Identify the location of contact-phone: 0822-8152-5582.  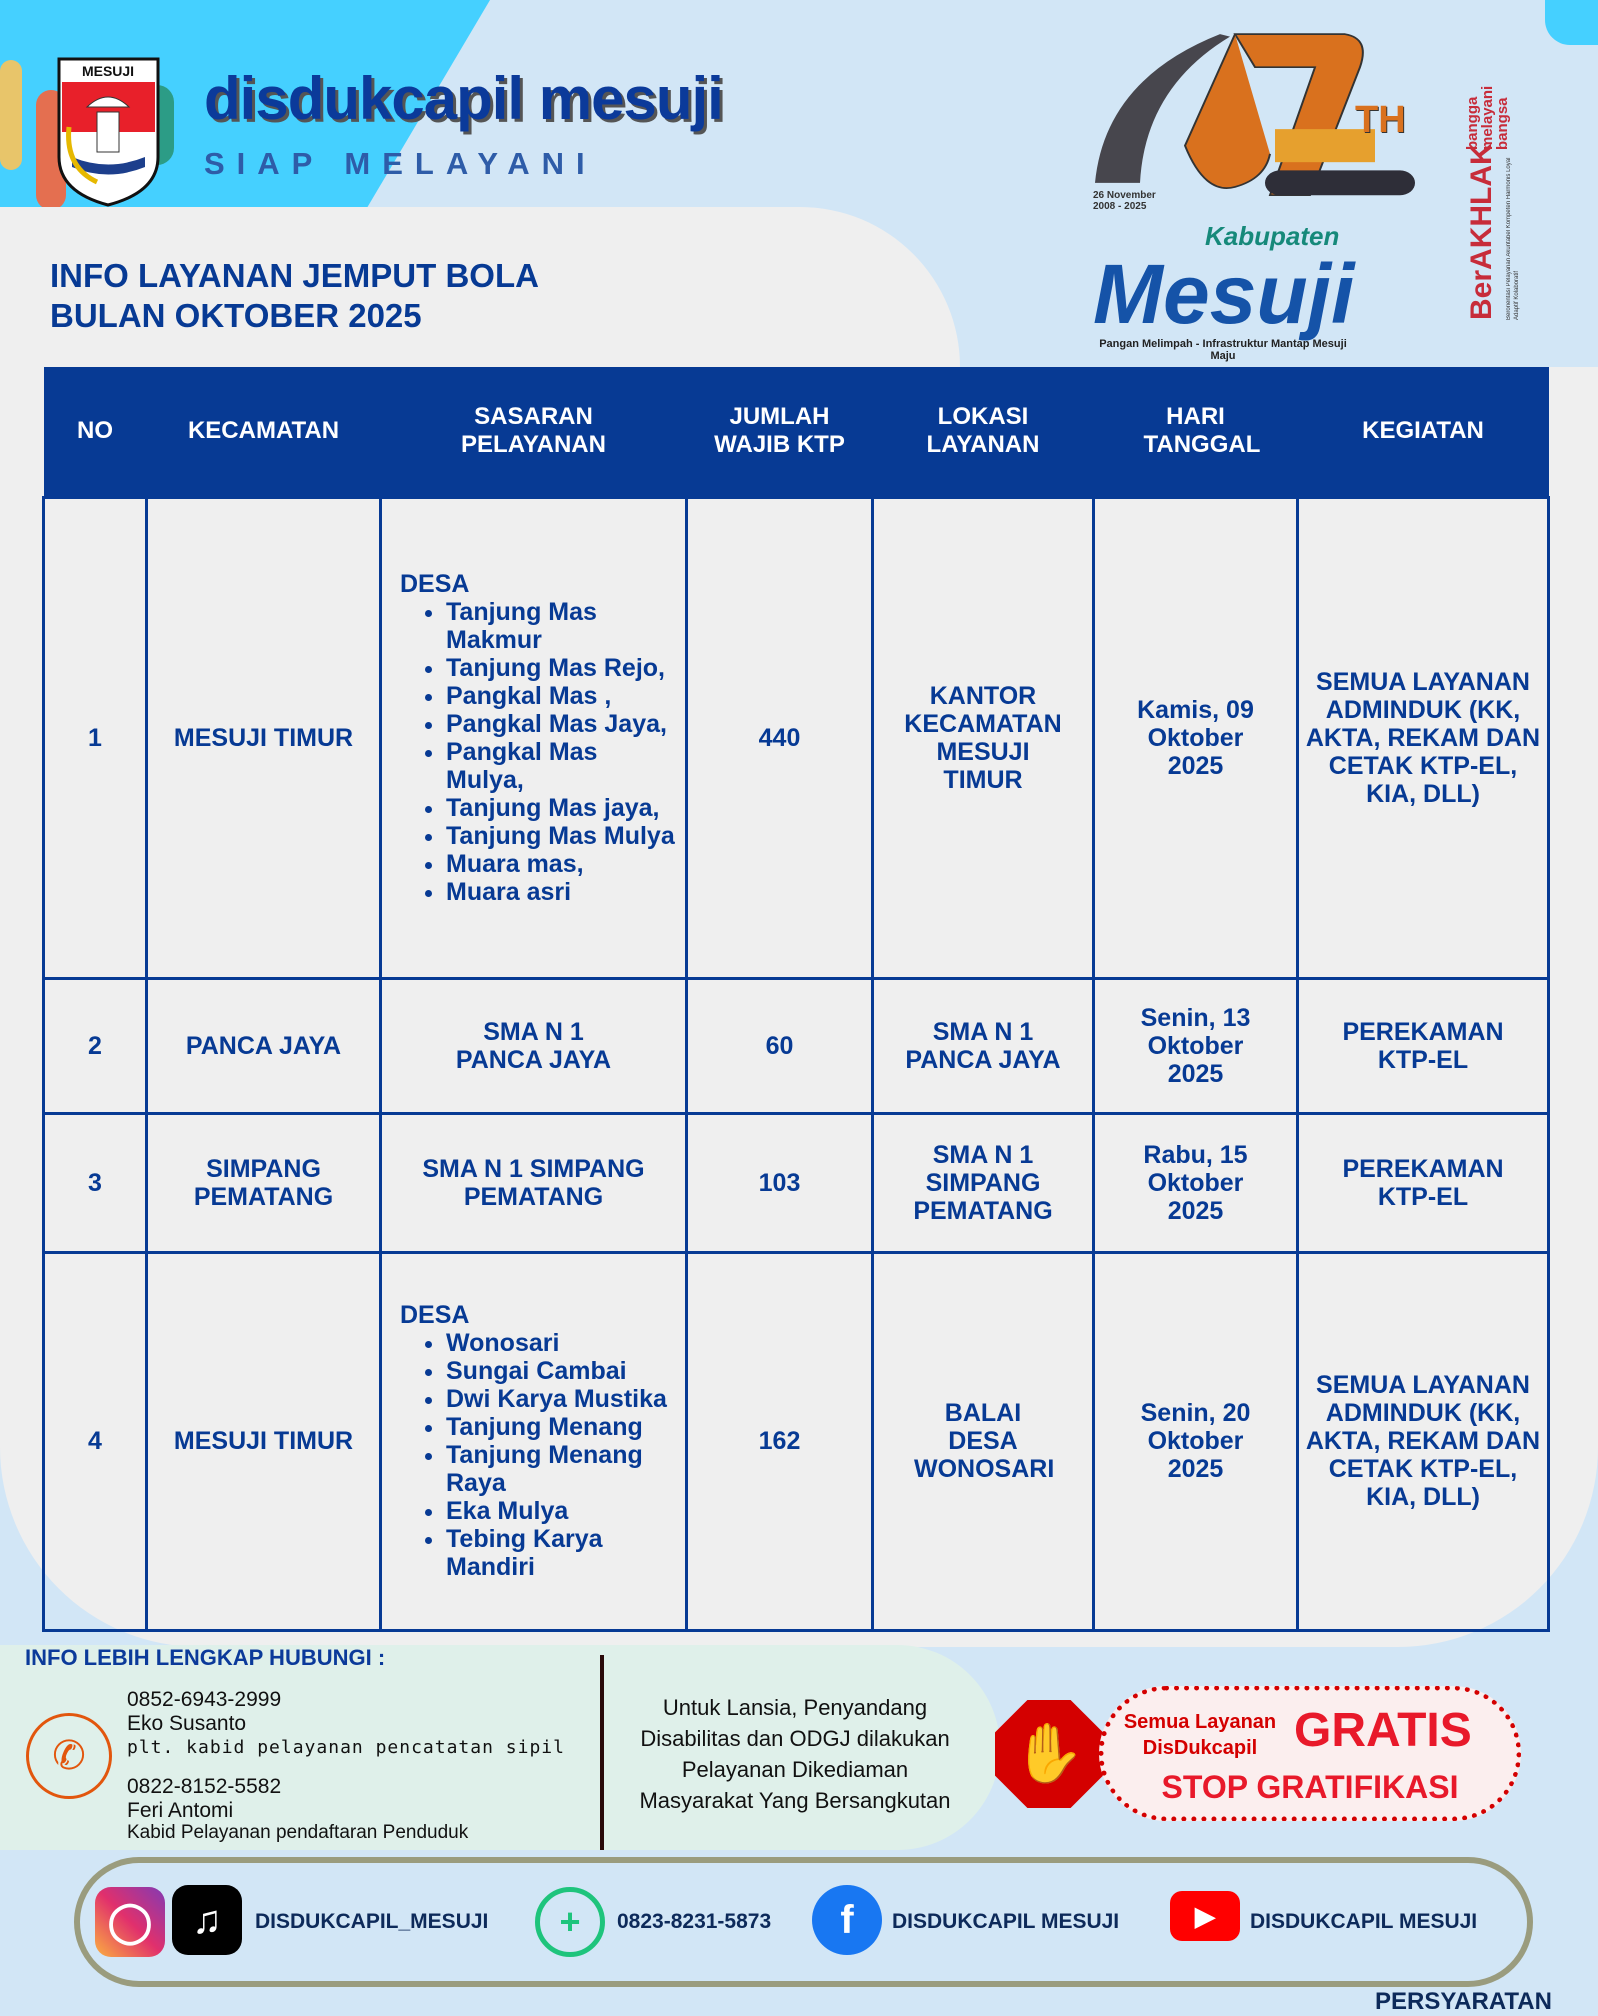
(204, 1786).